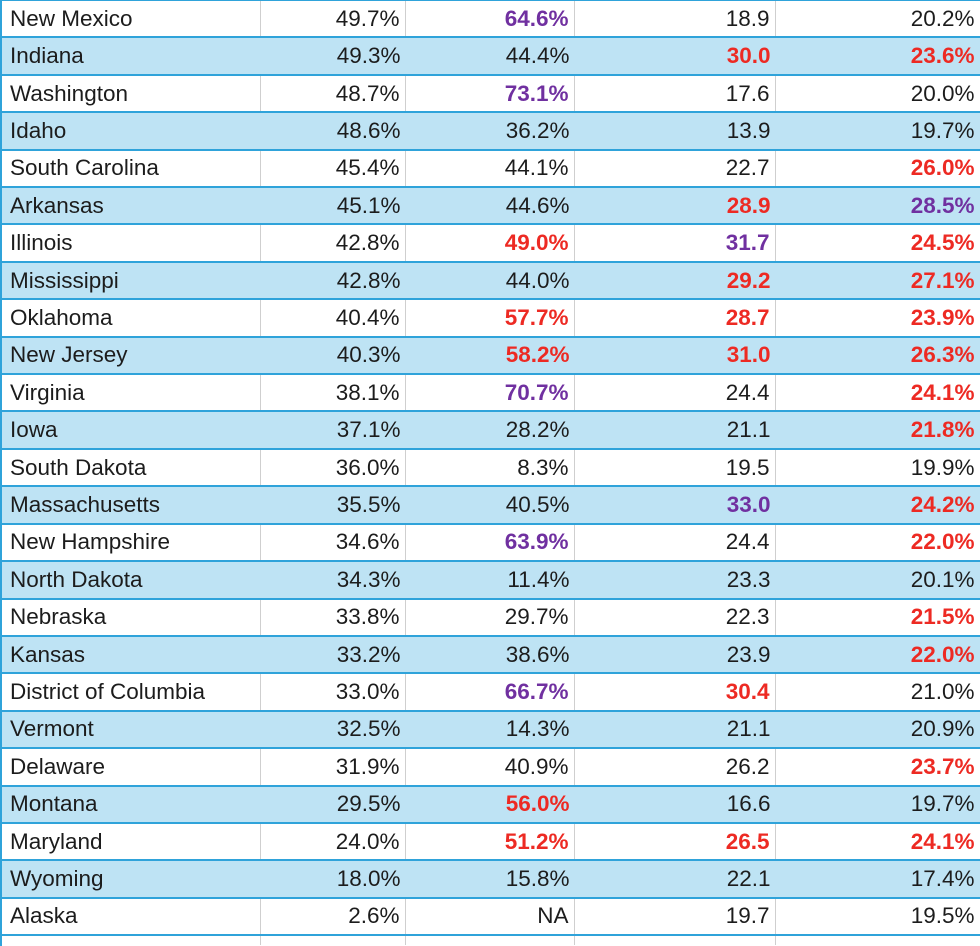 The image size is (980, 946). Describe the element at coordinates (748, 879) in the screenshot. I see `value-cell: 22.1` at that location.